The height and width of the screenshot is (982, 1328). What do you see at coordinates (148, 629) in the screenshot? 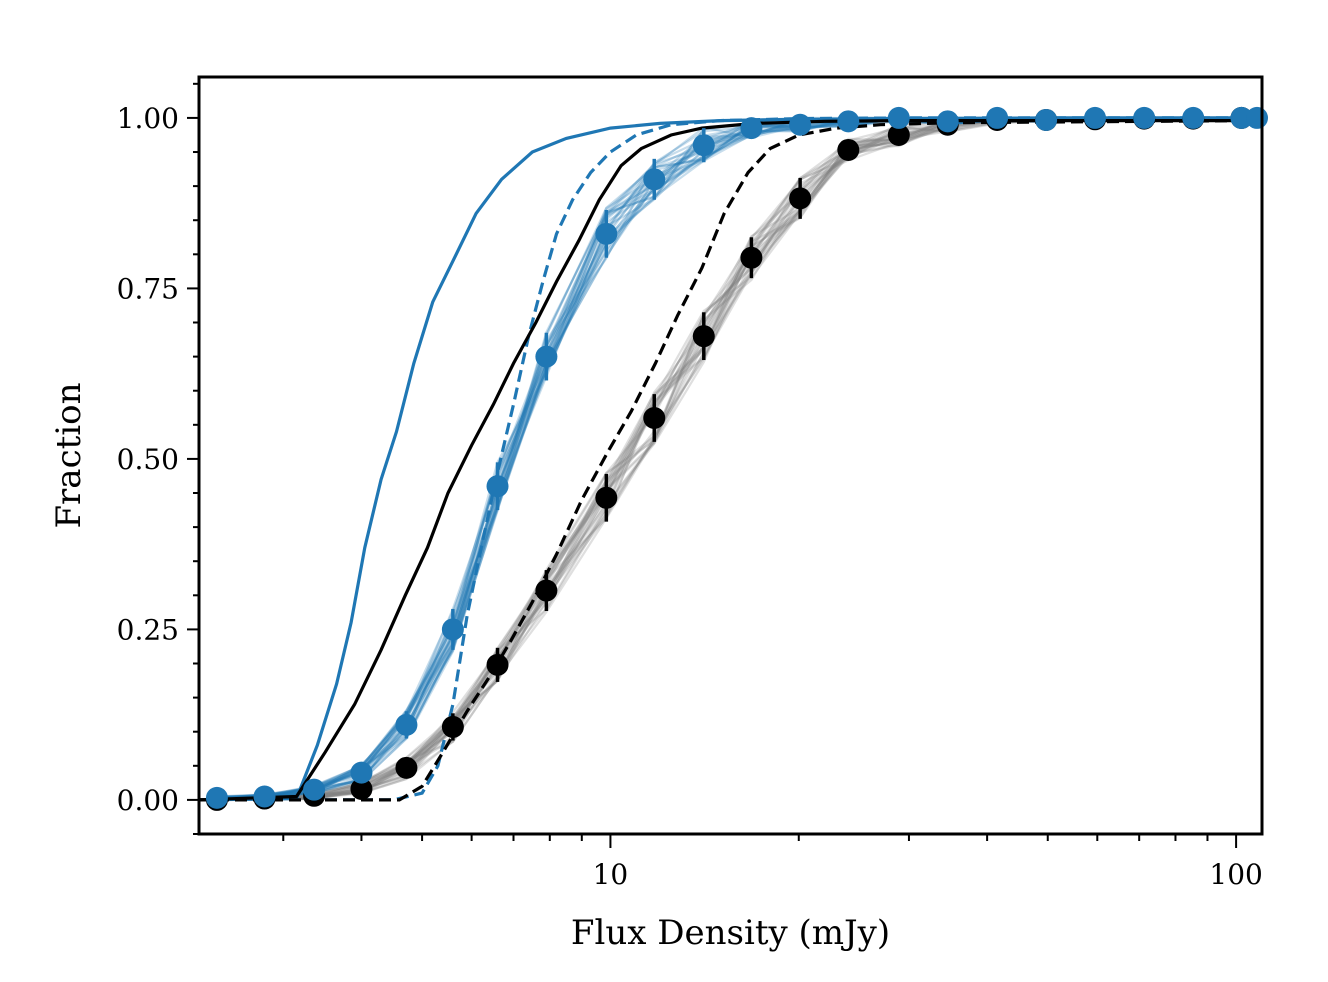
I see `y-tick-label: 0.25` at bounding box center [148, 629].